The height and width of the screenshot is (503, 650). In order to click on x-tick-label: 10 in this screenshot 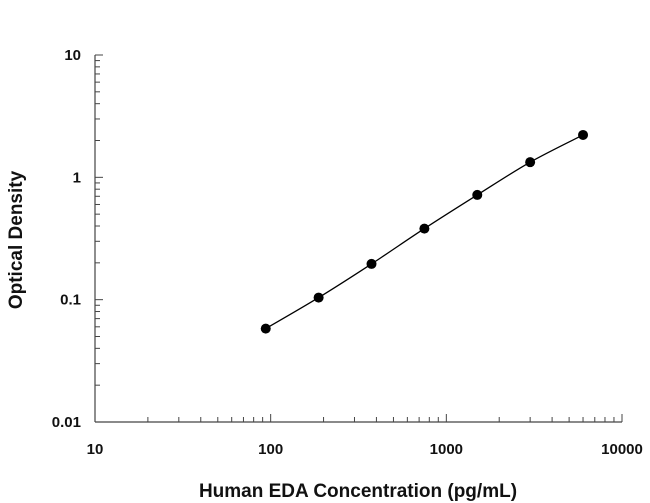, I will do `click(95, 449)`.